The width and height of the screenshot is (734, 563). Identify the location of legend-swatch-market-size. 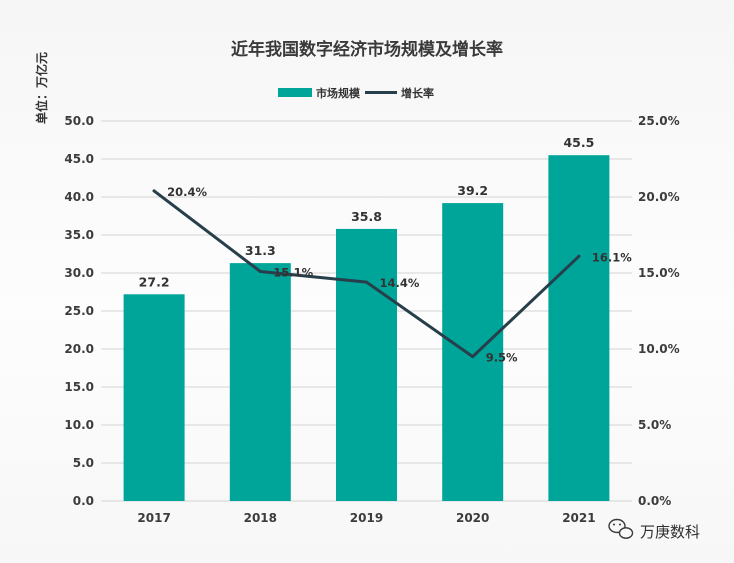
(295, 92).